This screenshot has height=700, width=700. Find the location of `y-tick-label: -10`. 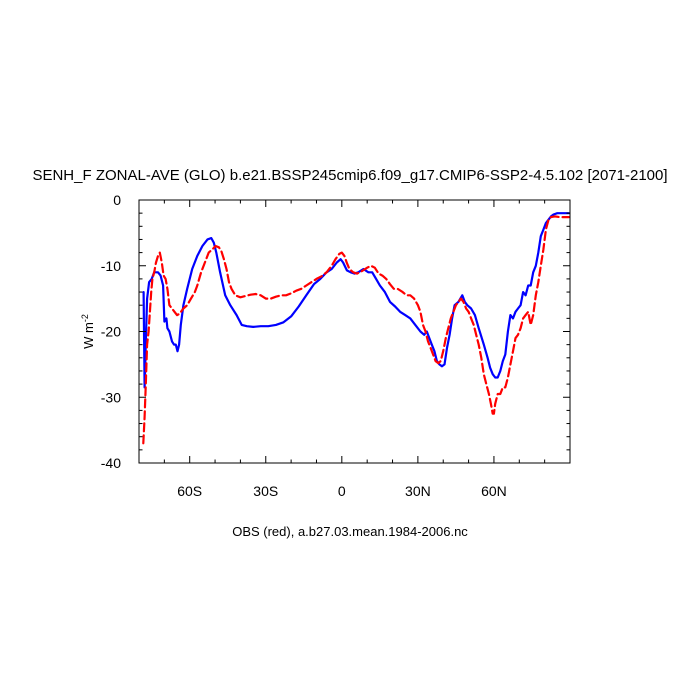

y-tick-label: -10 is located at coordinates (111, 266).